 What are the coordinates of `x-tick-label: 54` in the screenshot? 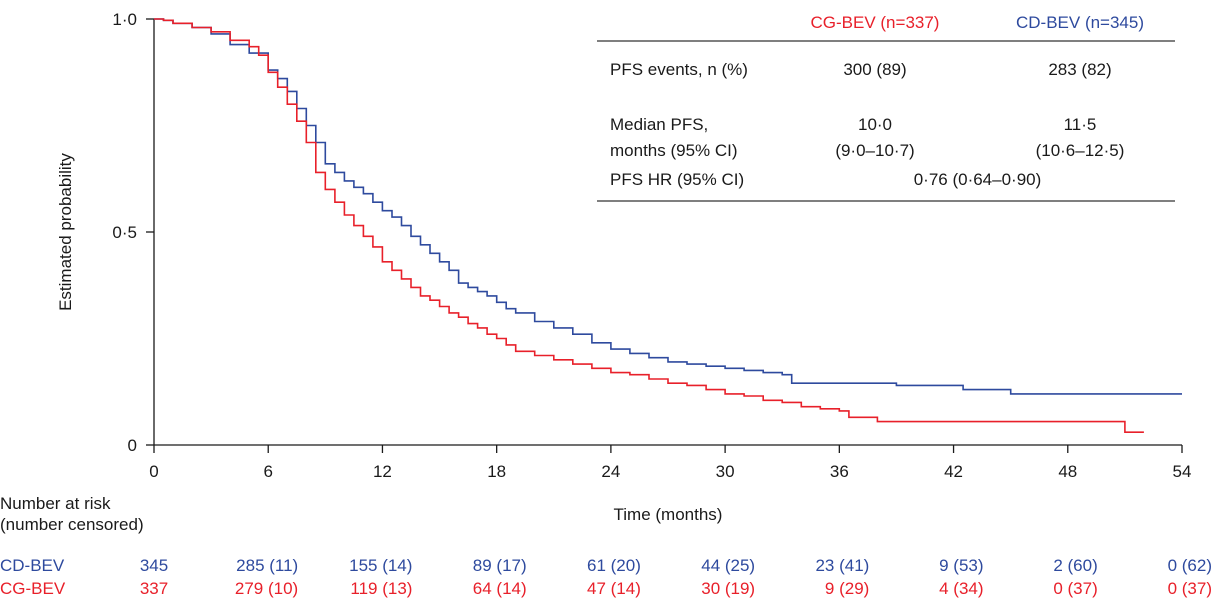 It's located at (1182, 471).